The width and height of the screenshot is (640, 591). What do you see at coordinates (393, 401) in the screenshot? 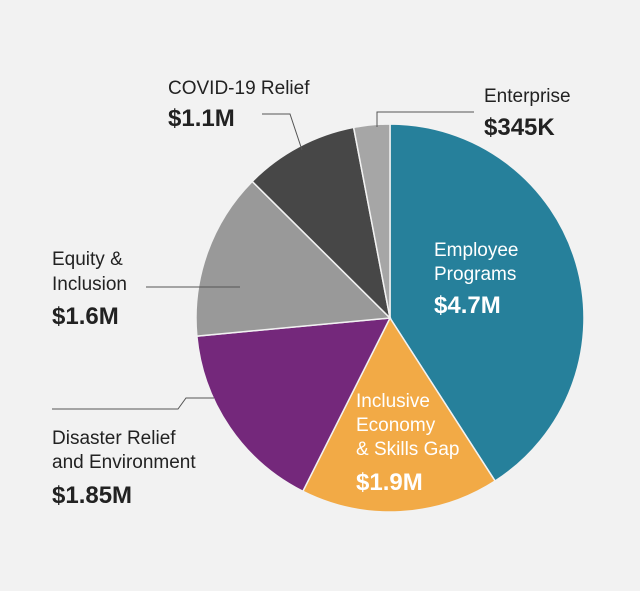
I see `slice-name-inclusive-economy-and-skills-gap: Inclusive` at bounding box center [393, 401].